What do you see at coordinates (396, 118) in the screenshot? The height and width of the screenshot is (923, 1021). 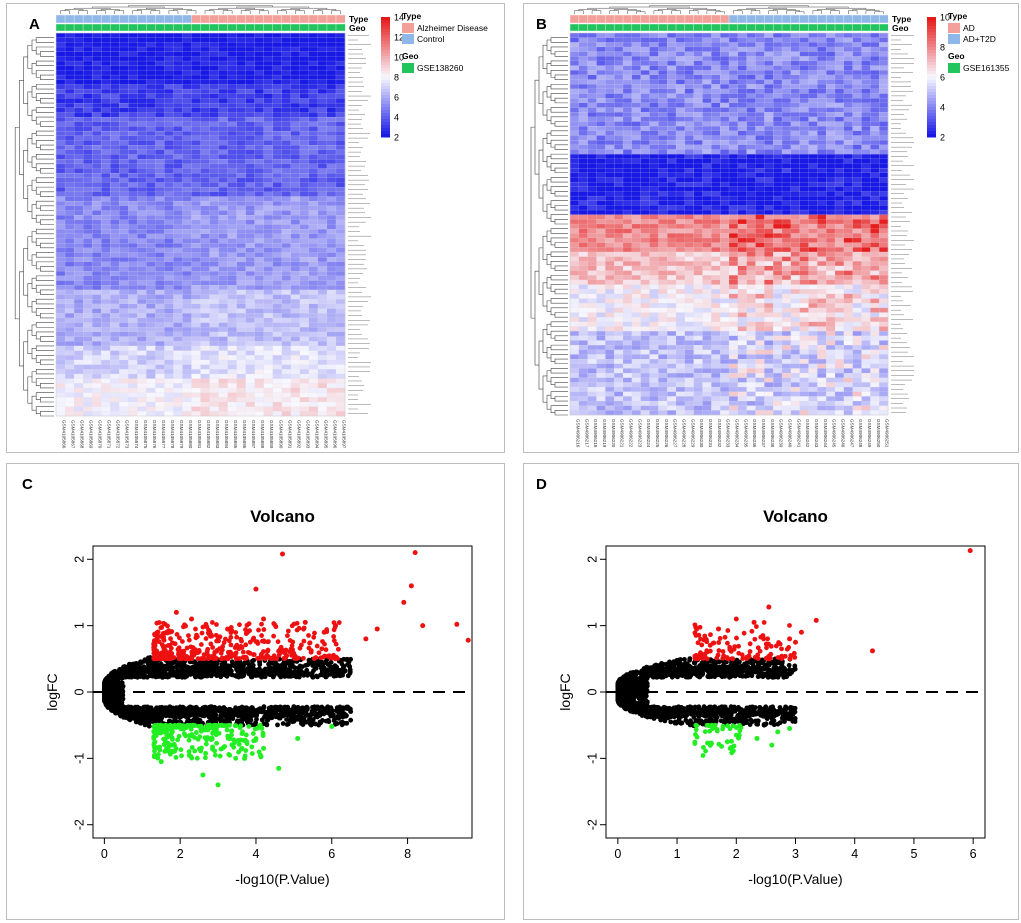 I see `color-scale-tick: 4` at bounding box center [396, 118].